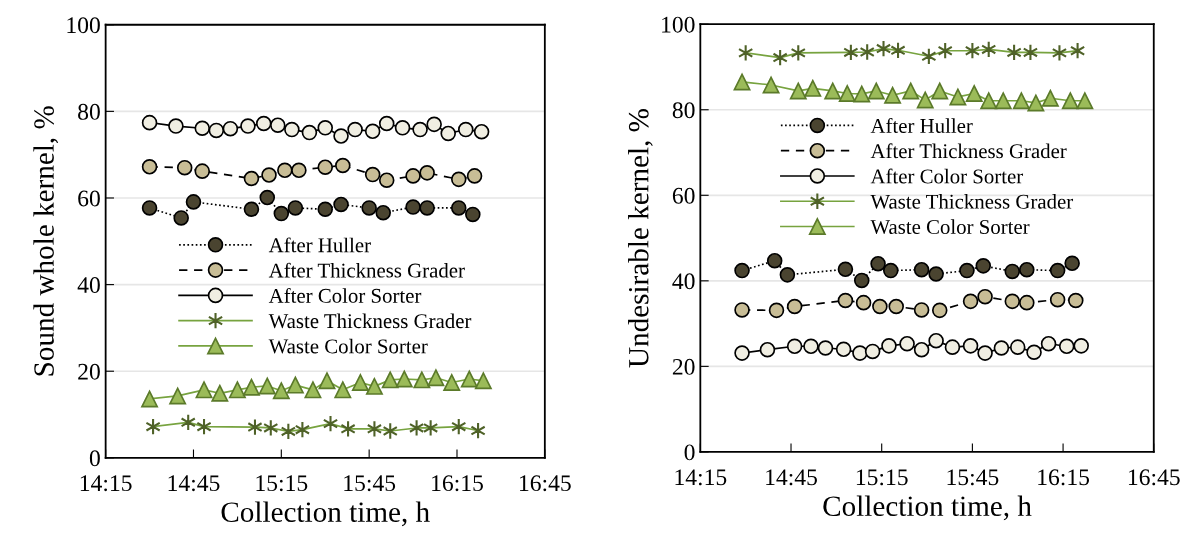  What do you see at coordinates (791, 477) in the screenshot?
I see `x-tick-label: 14:45` at bounding box center [791, 477].